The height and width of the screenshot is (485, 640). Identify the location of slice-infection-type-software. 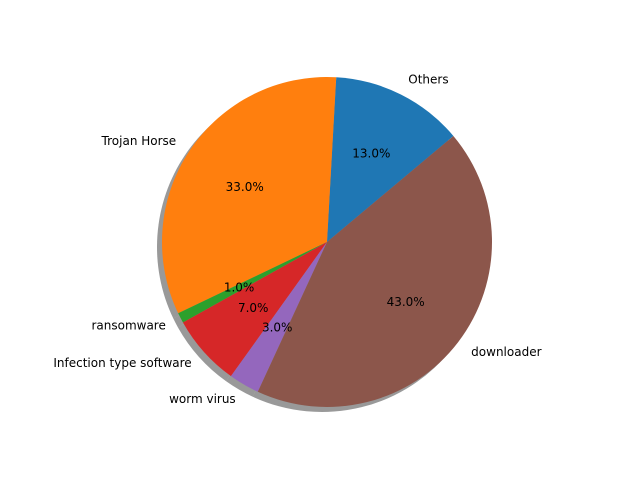
(254, 309).